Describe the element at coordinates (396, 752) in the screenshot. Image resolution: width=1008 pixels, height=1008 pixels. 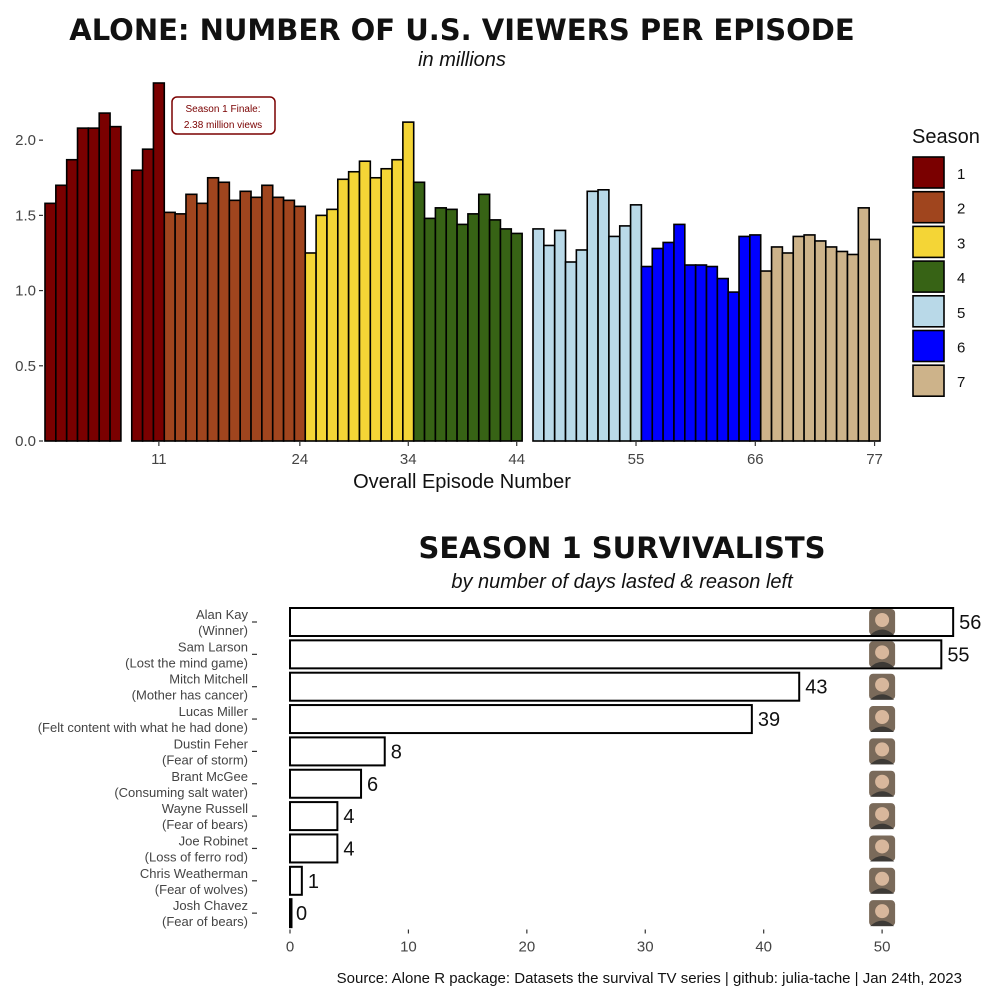
I see `value-label: 8` at that location.